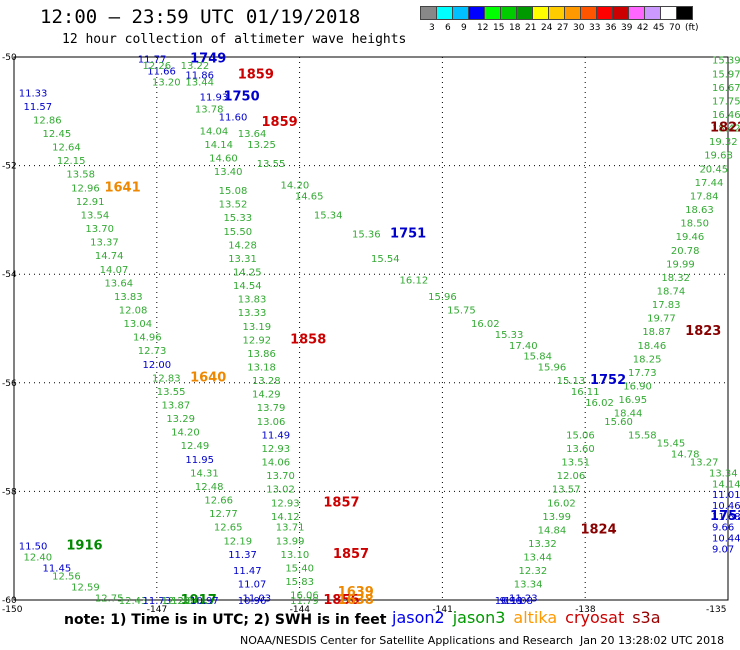 This screenshot has width=740, height=650. I want to click on pass-time-label: 1641, so click(122, 187).